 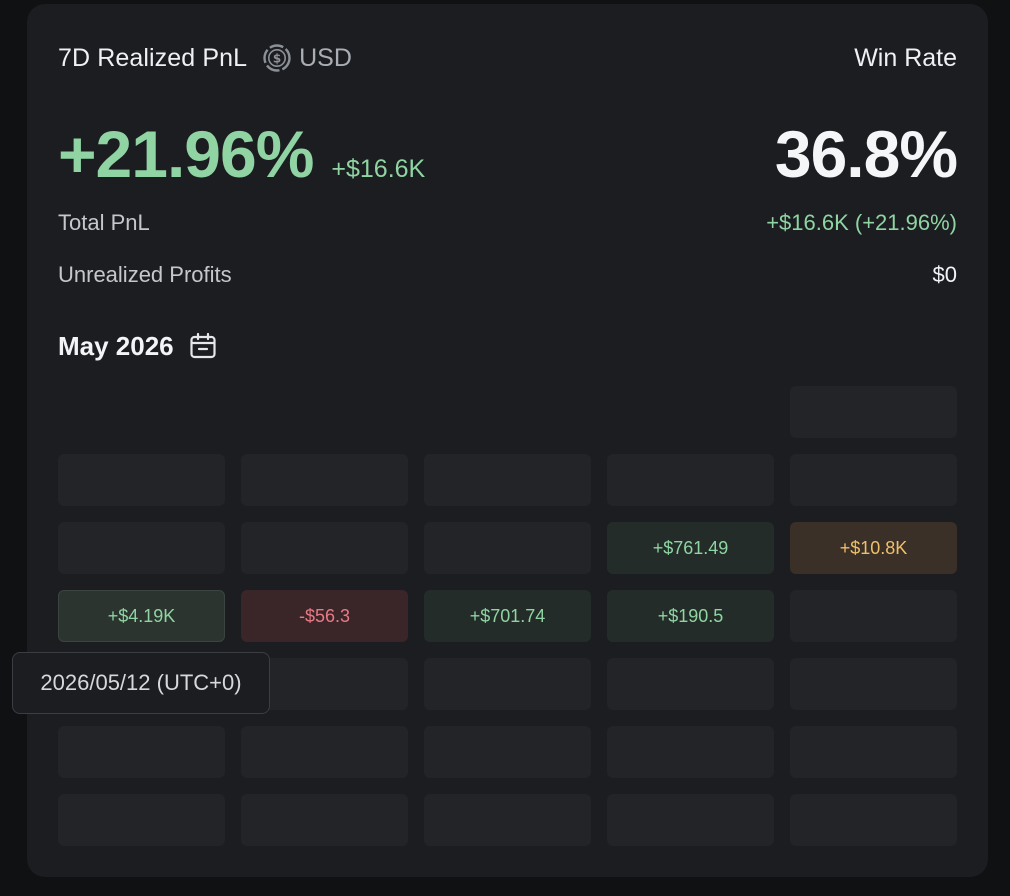 What do you see at coordinates (324, 616) in the screenshot?
I see `calendar-day-cell: -$56.3` at bounding box center [324, 616].